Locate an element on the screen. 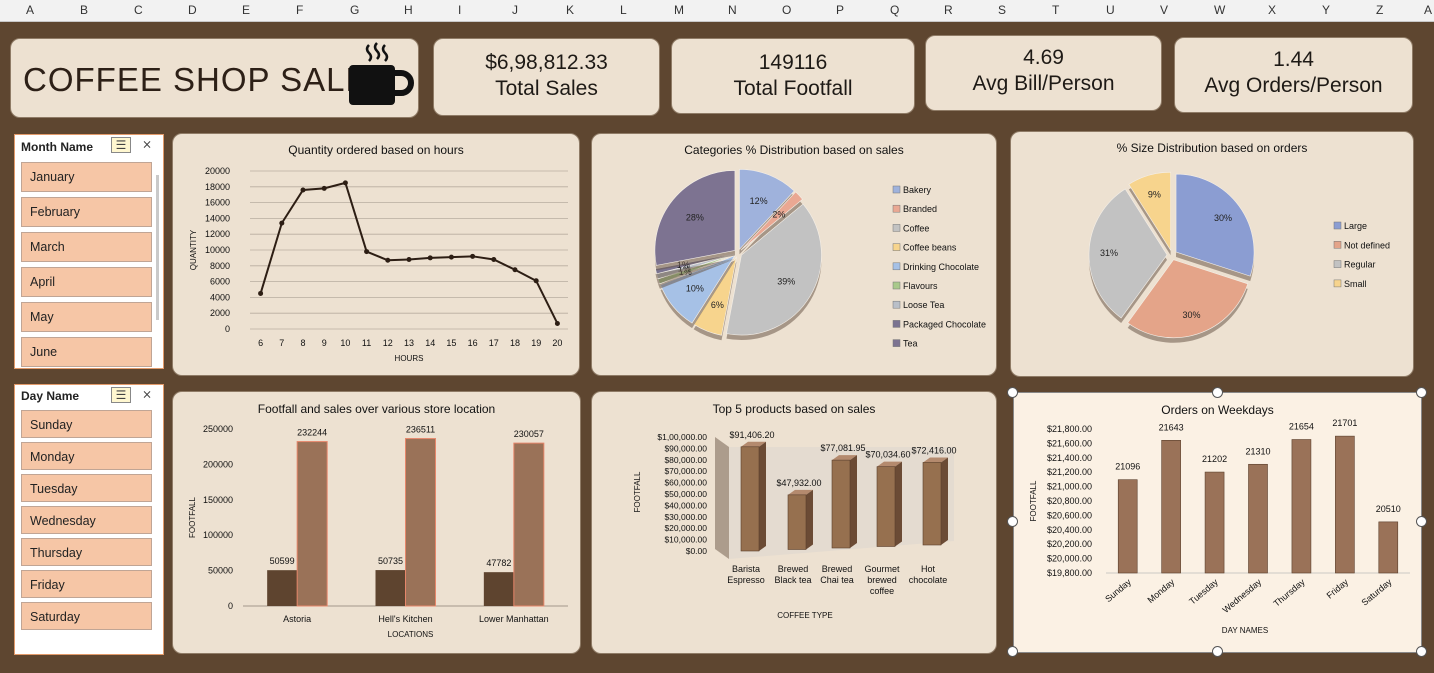 This screenshot has width=1434, height=673. column-letter: Q is located at coordinates (895, 10).